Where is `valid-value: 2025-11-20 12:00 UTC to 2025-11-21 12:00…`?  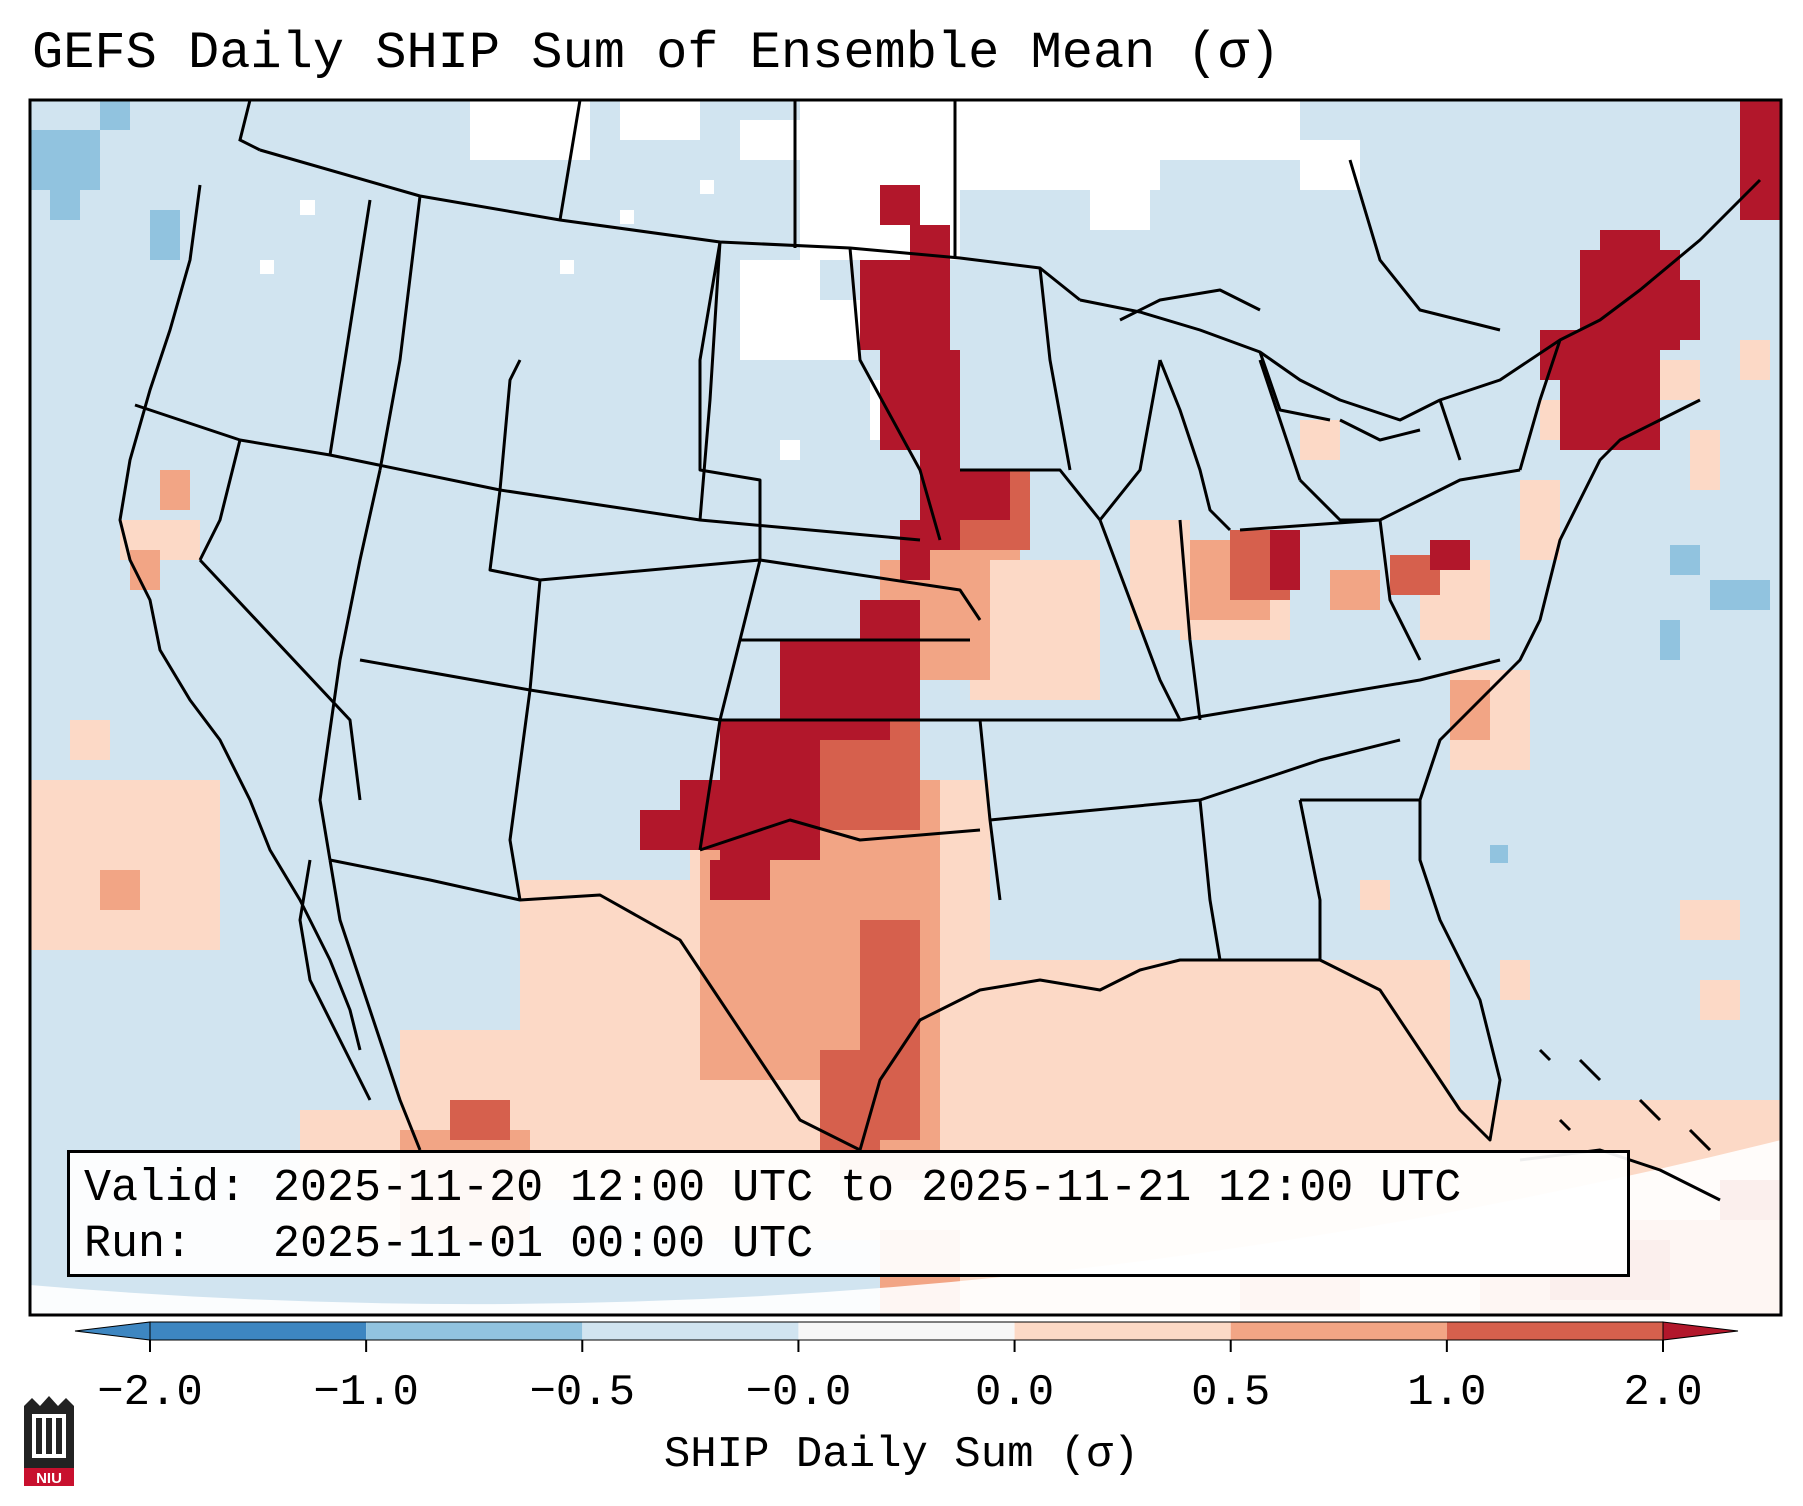
valid-value: 2025-11-20 12:00 UTC to 2025-11-21 12:00… is located at coordinates (867, 1188).